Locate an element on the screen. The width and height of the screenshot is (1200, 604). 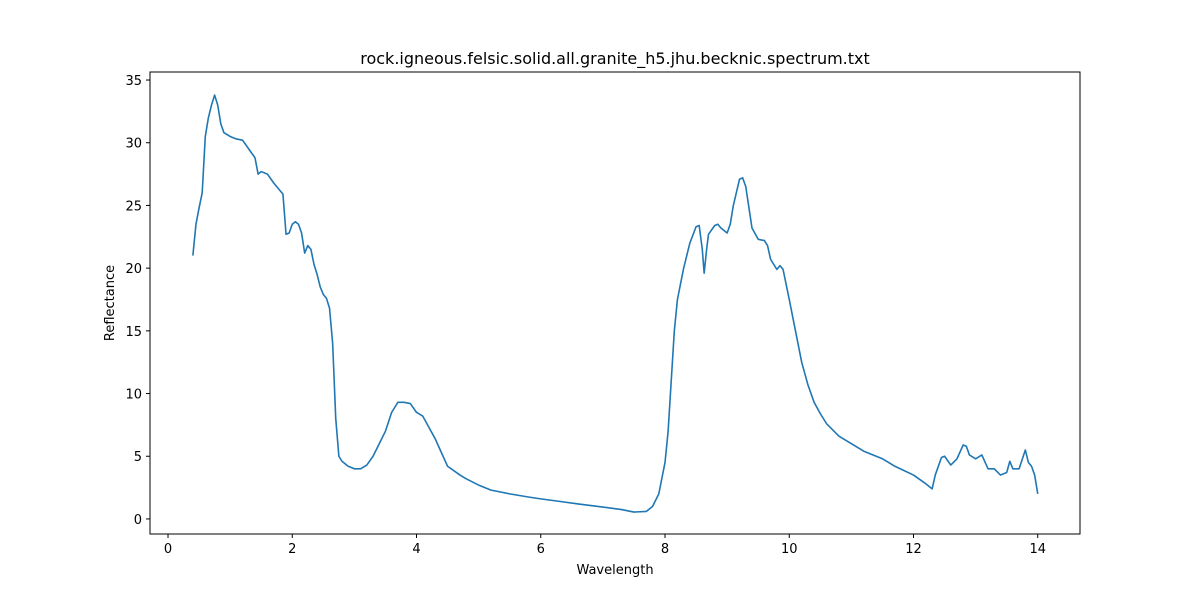
x-tick-label: 2 is located at coordinates (292, 549).